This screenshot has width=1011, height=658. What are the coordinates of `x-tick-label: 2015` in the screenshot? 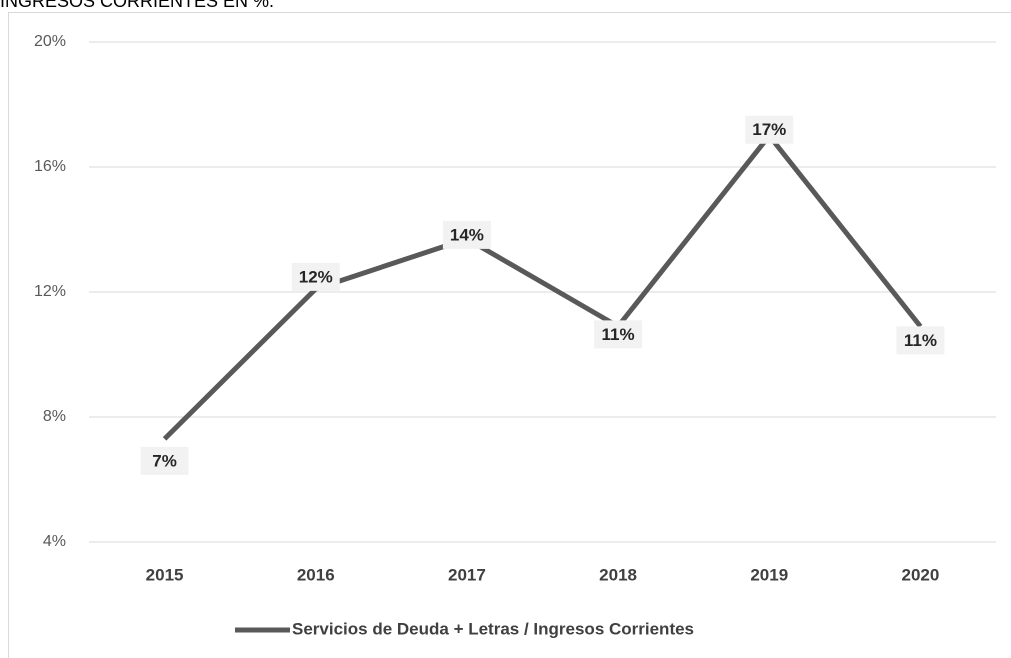 It's located at (165, 574).